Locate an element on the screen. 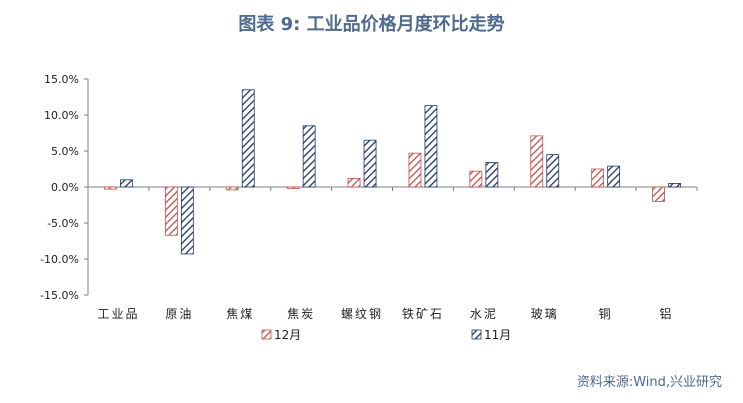 The image size is (743, 403). bar-11月-铝 is located at coordinates (674, 185).